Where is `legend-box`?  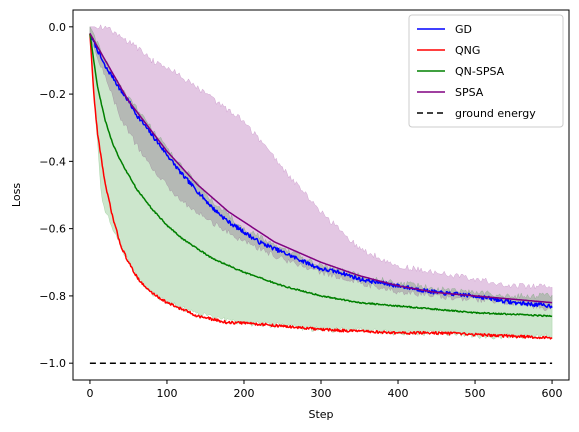
legend-box is located at coordinates (486, 71).